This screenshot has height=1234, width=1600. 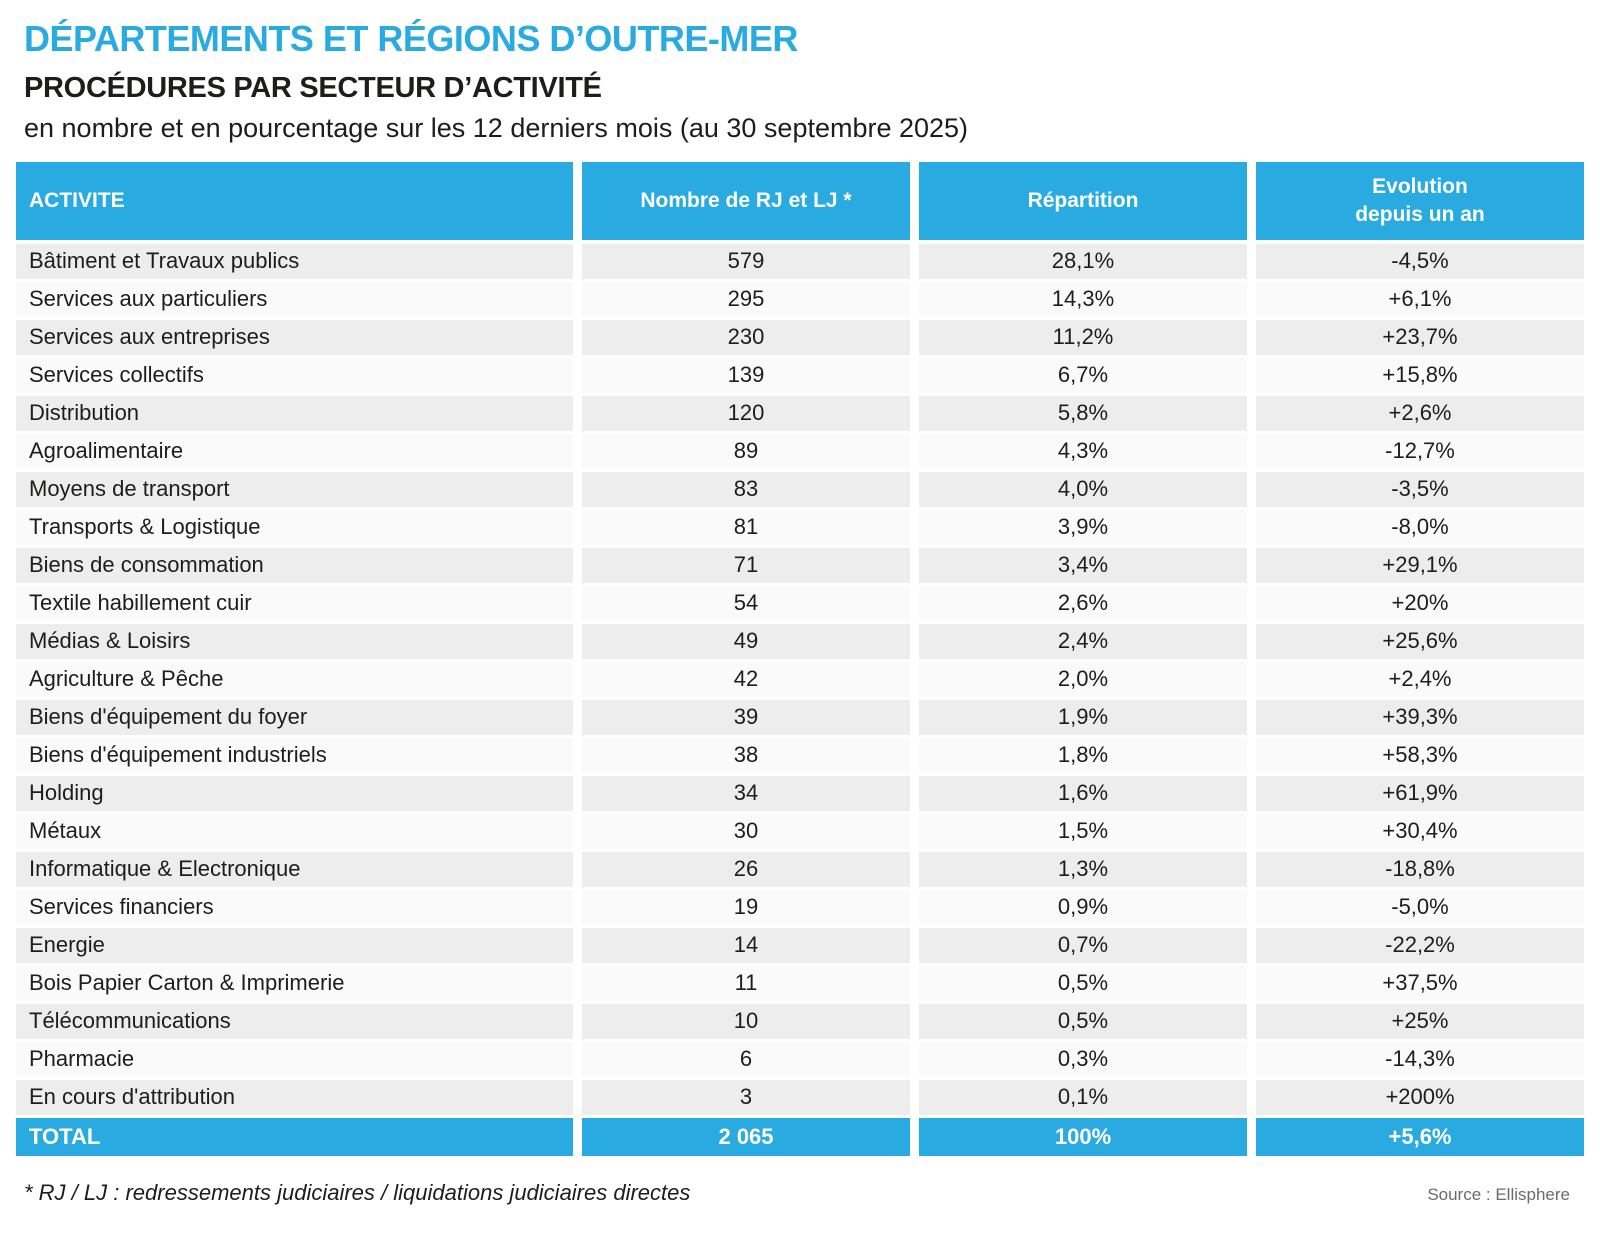 I want to click on cell-share: 0,7%, so click(x=1083, y=945).